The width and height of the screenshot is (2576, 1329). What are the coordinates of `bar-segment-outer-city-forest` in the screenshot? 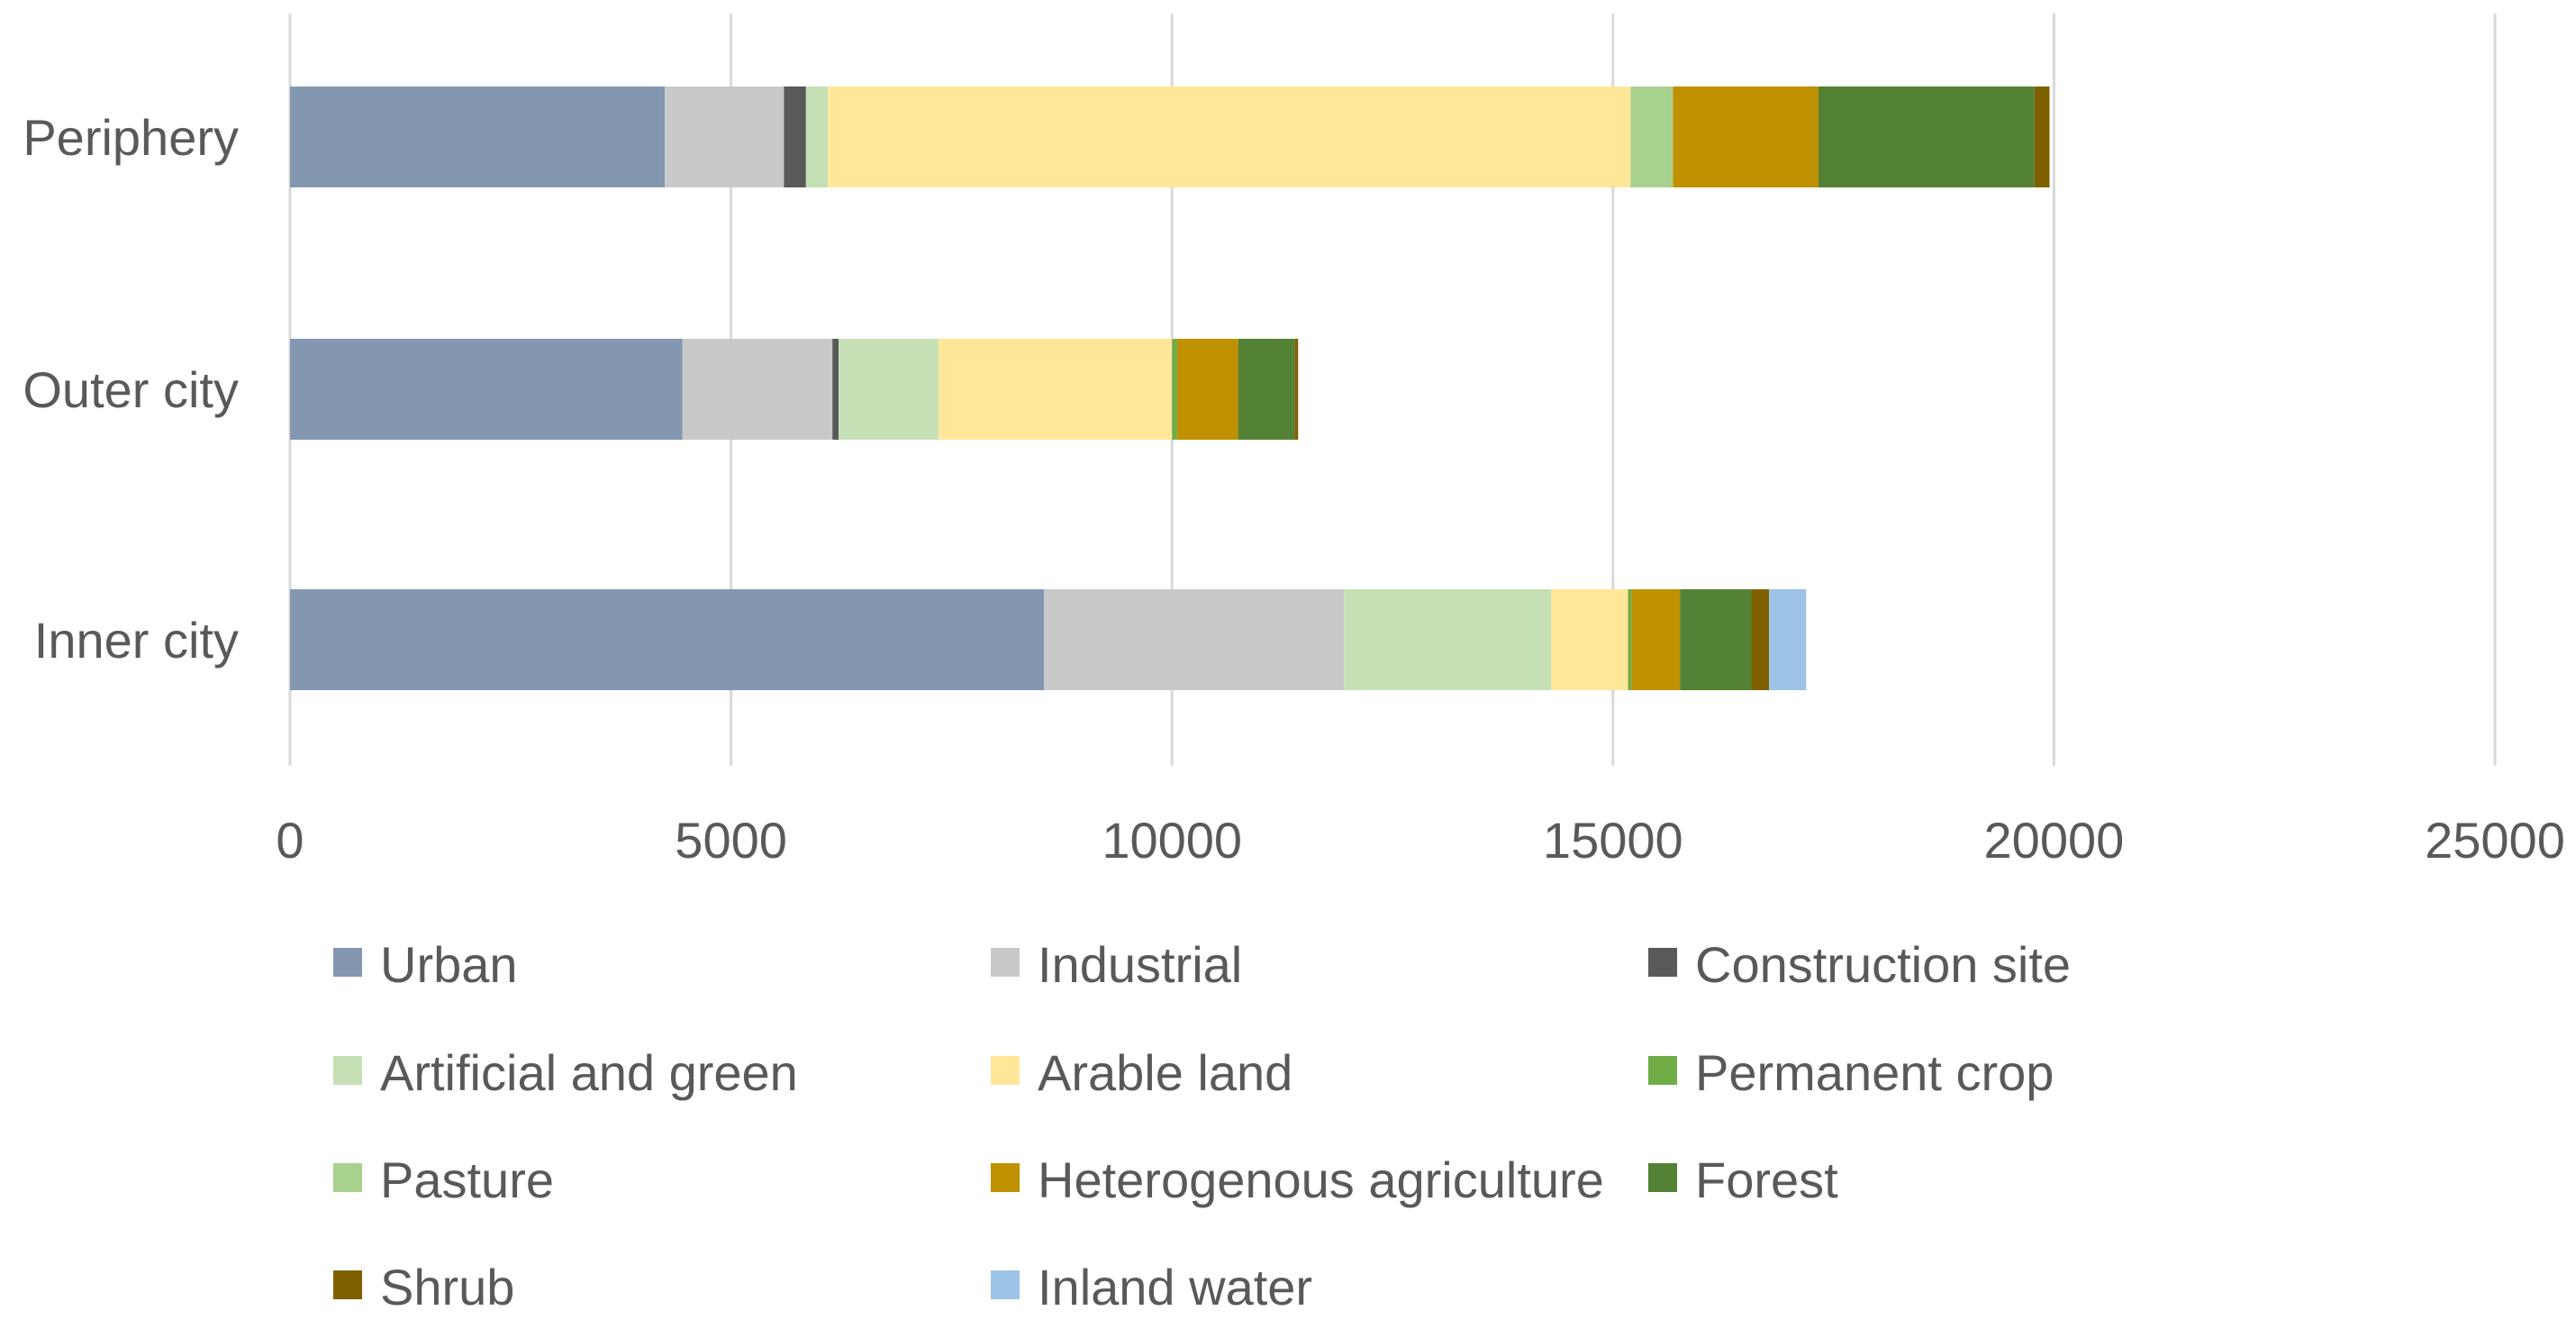 It's located at (1266, 389).